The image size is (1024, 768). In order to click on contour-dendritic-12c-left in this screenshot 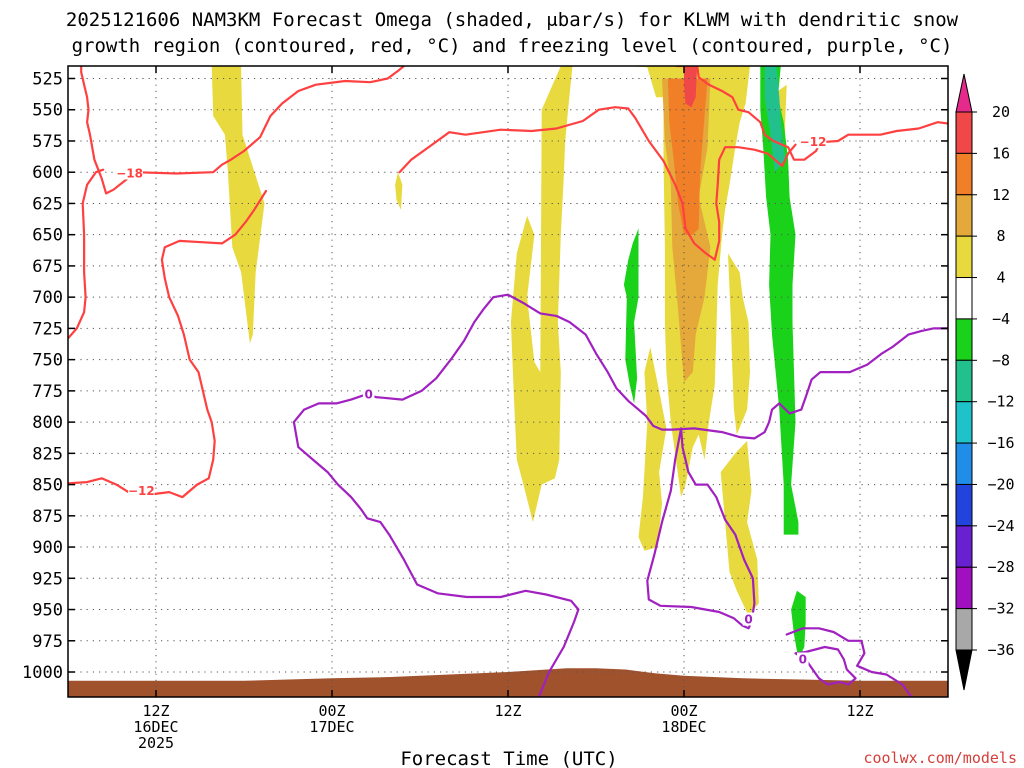, I will do `click(86, 254)`.